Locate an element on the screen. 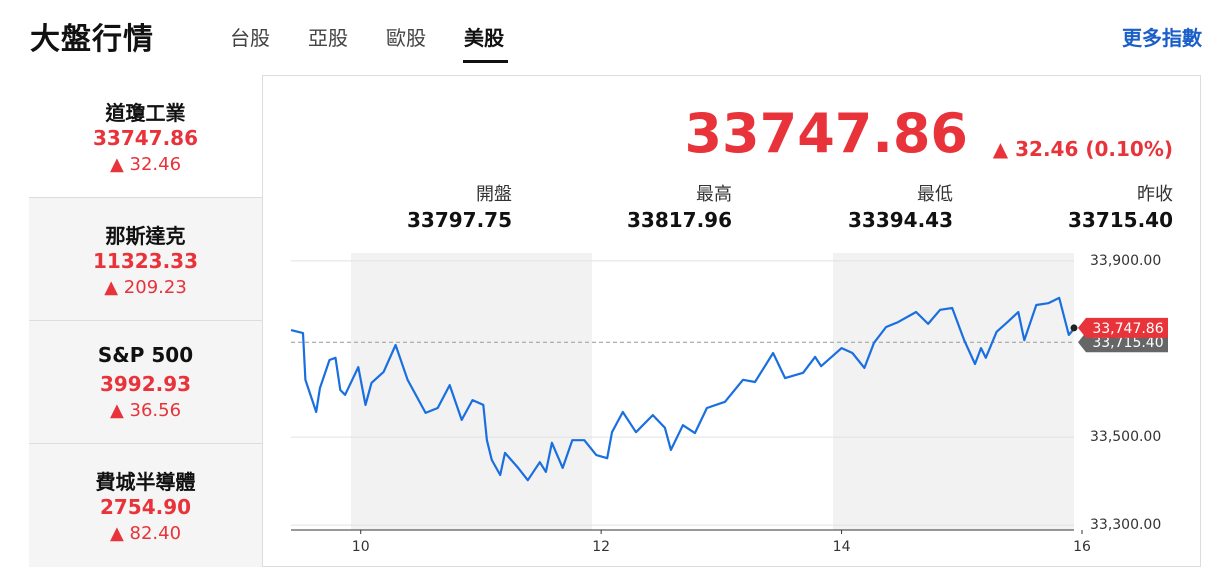  index-value: 33747.86 is located at coordinates (145, 138).